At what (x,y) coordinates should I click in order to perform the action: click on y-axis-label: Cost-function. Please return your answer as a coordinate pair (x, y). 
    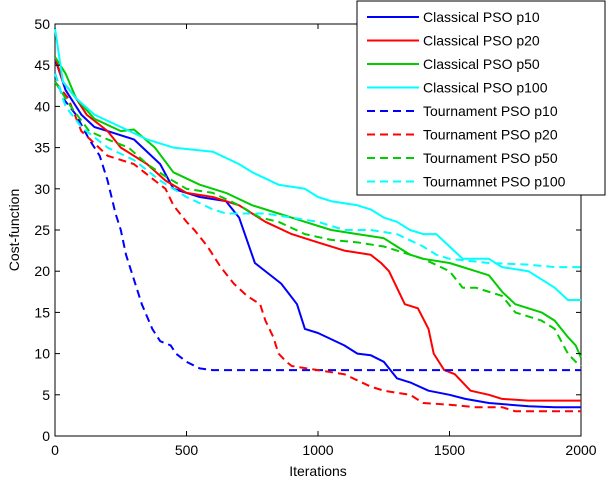
    Looking at the image, I should click on (14, 230).